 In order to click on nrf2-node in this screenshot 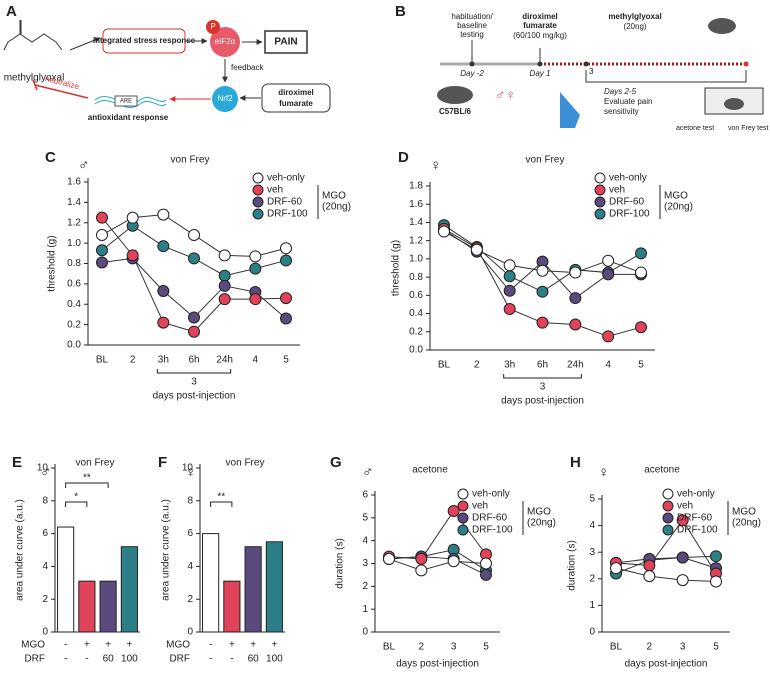, I will do `click(225, 99)`.